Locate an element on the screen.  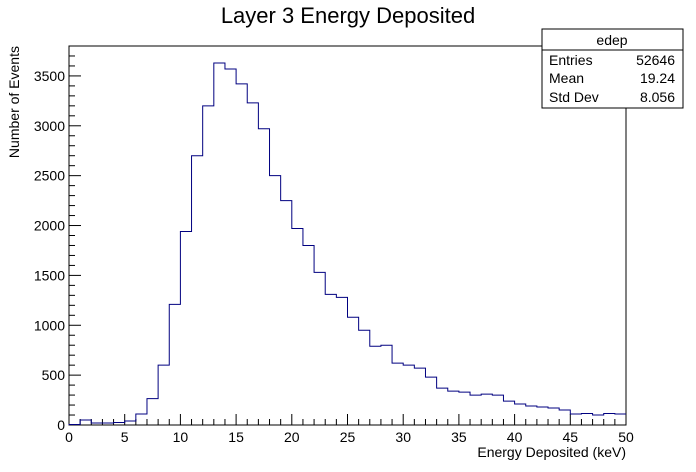
x-tick-label: 15 is located at coordinates (236, 437).